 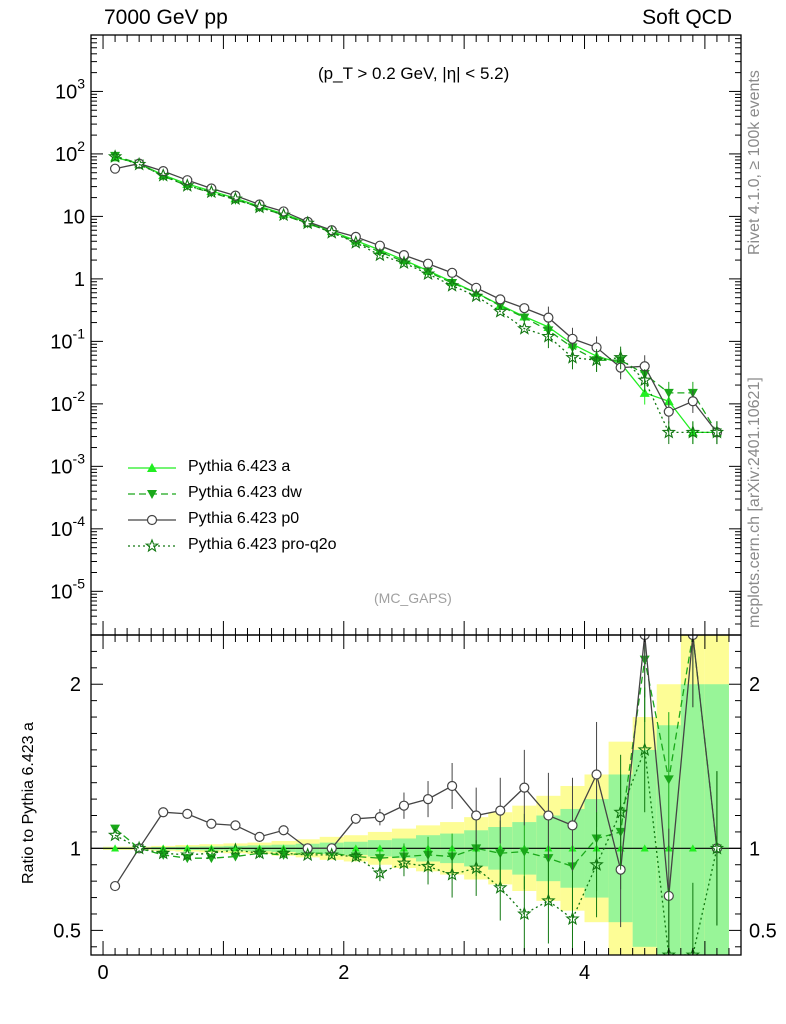 What do you see at coordinates (584, 973) in the screenshot?
I see `x-tick-label: 4` at bounding box center [584, 973].